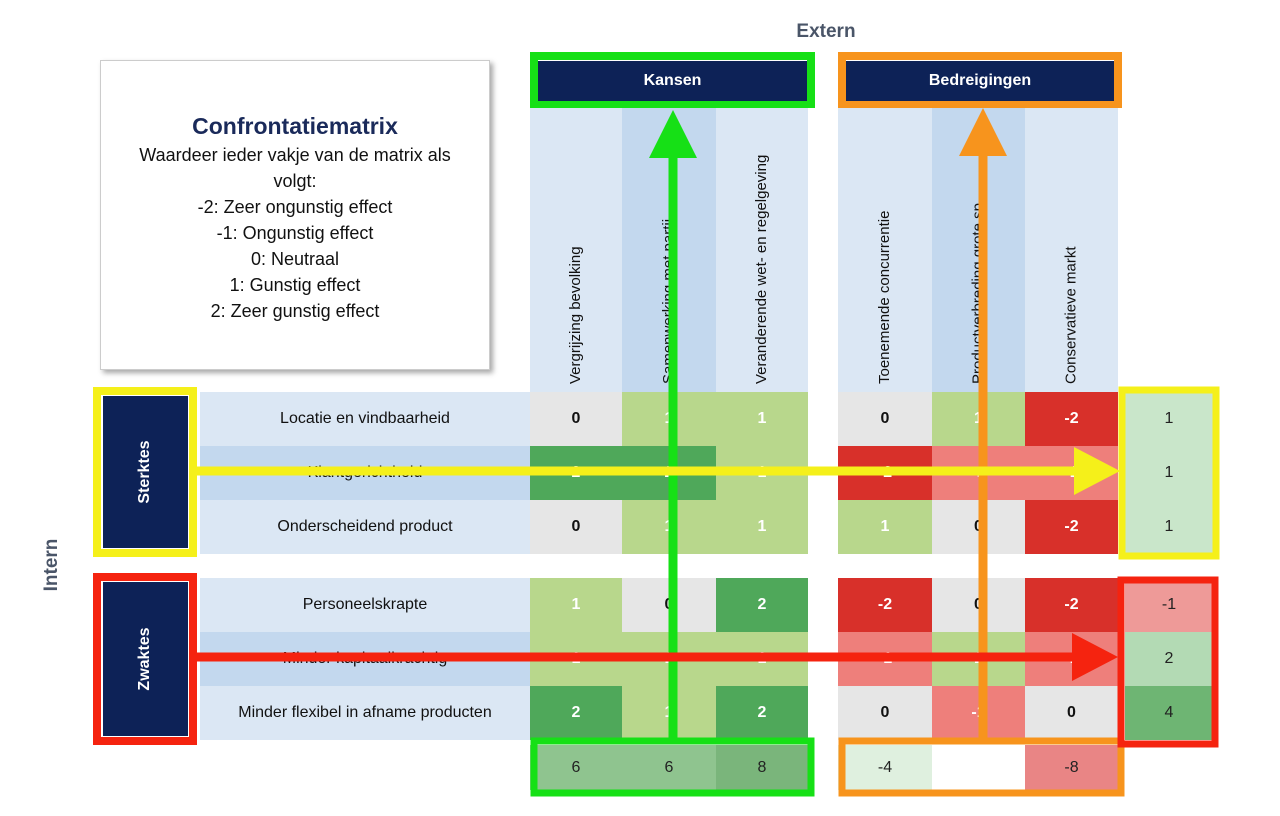 The height and width of the screenshot is (816, 1280). What do you see at coordinates (51, 565) in the screenshot?
I see `intern-label: Intern` at bounding box center [51, 565].